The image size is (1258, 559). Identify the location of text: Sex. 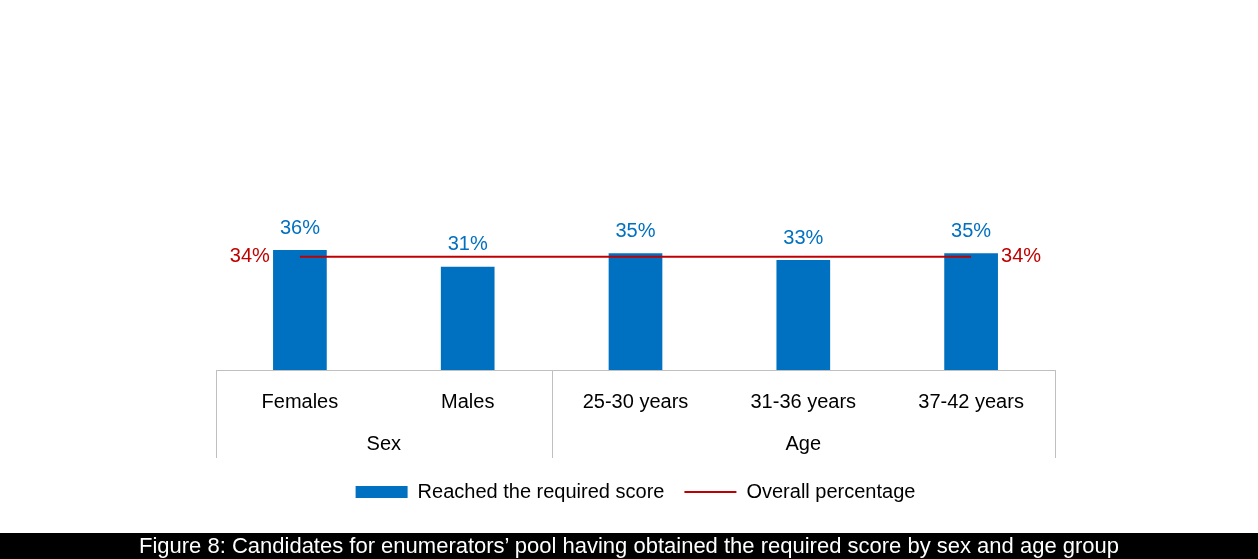
(384, 442).